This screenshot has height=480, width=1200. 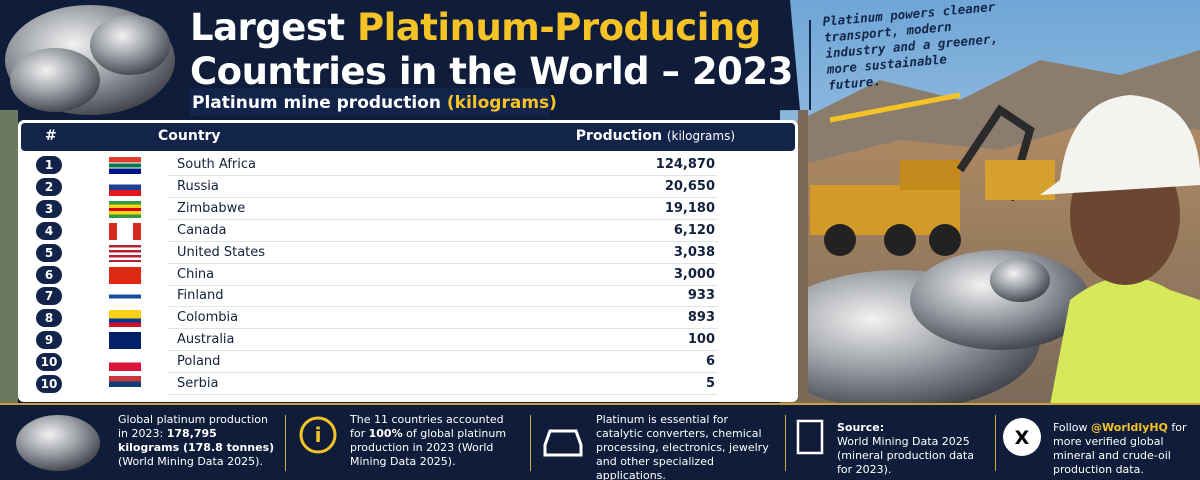 What do you see at coordinates (49, 252) in the screenshot?
I see `rank-badge: 5` at bounding box center [49, 252].